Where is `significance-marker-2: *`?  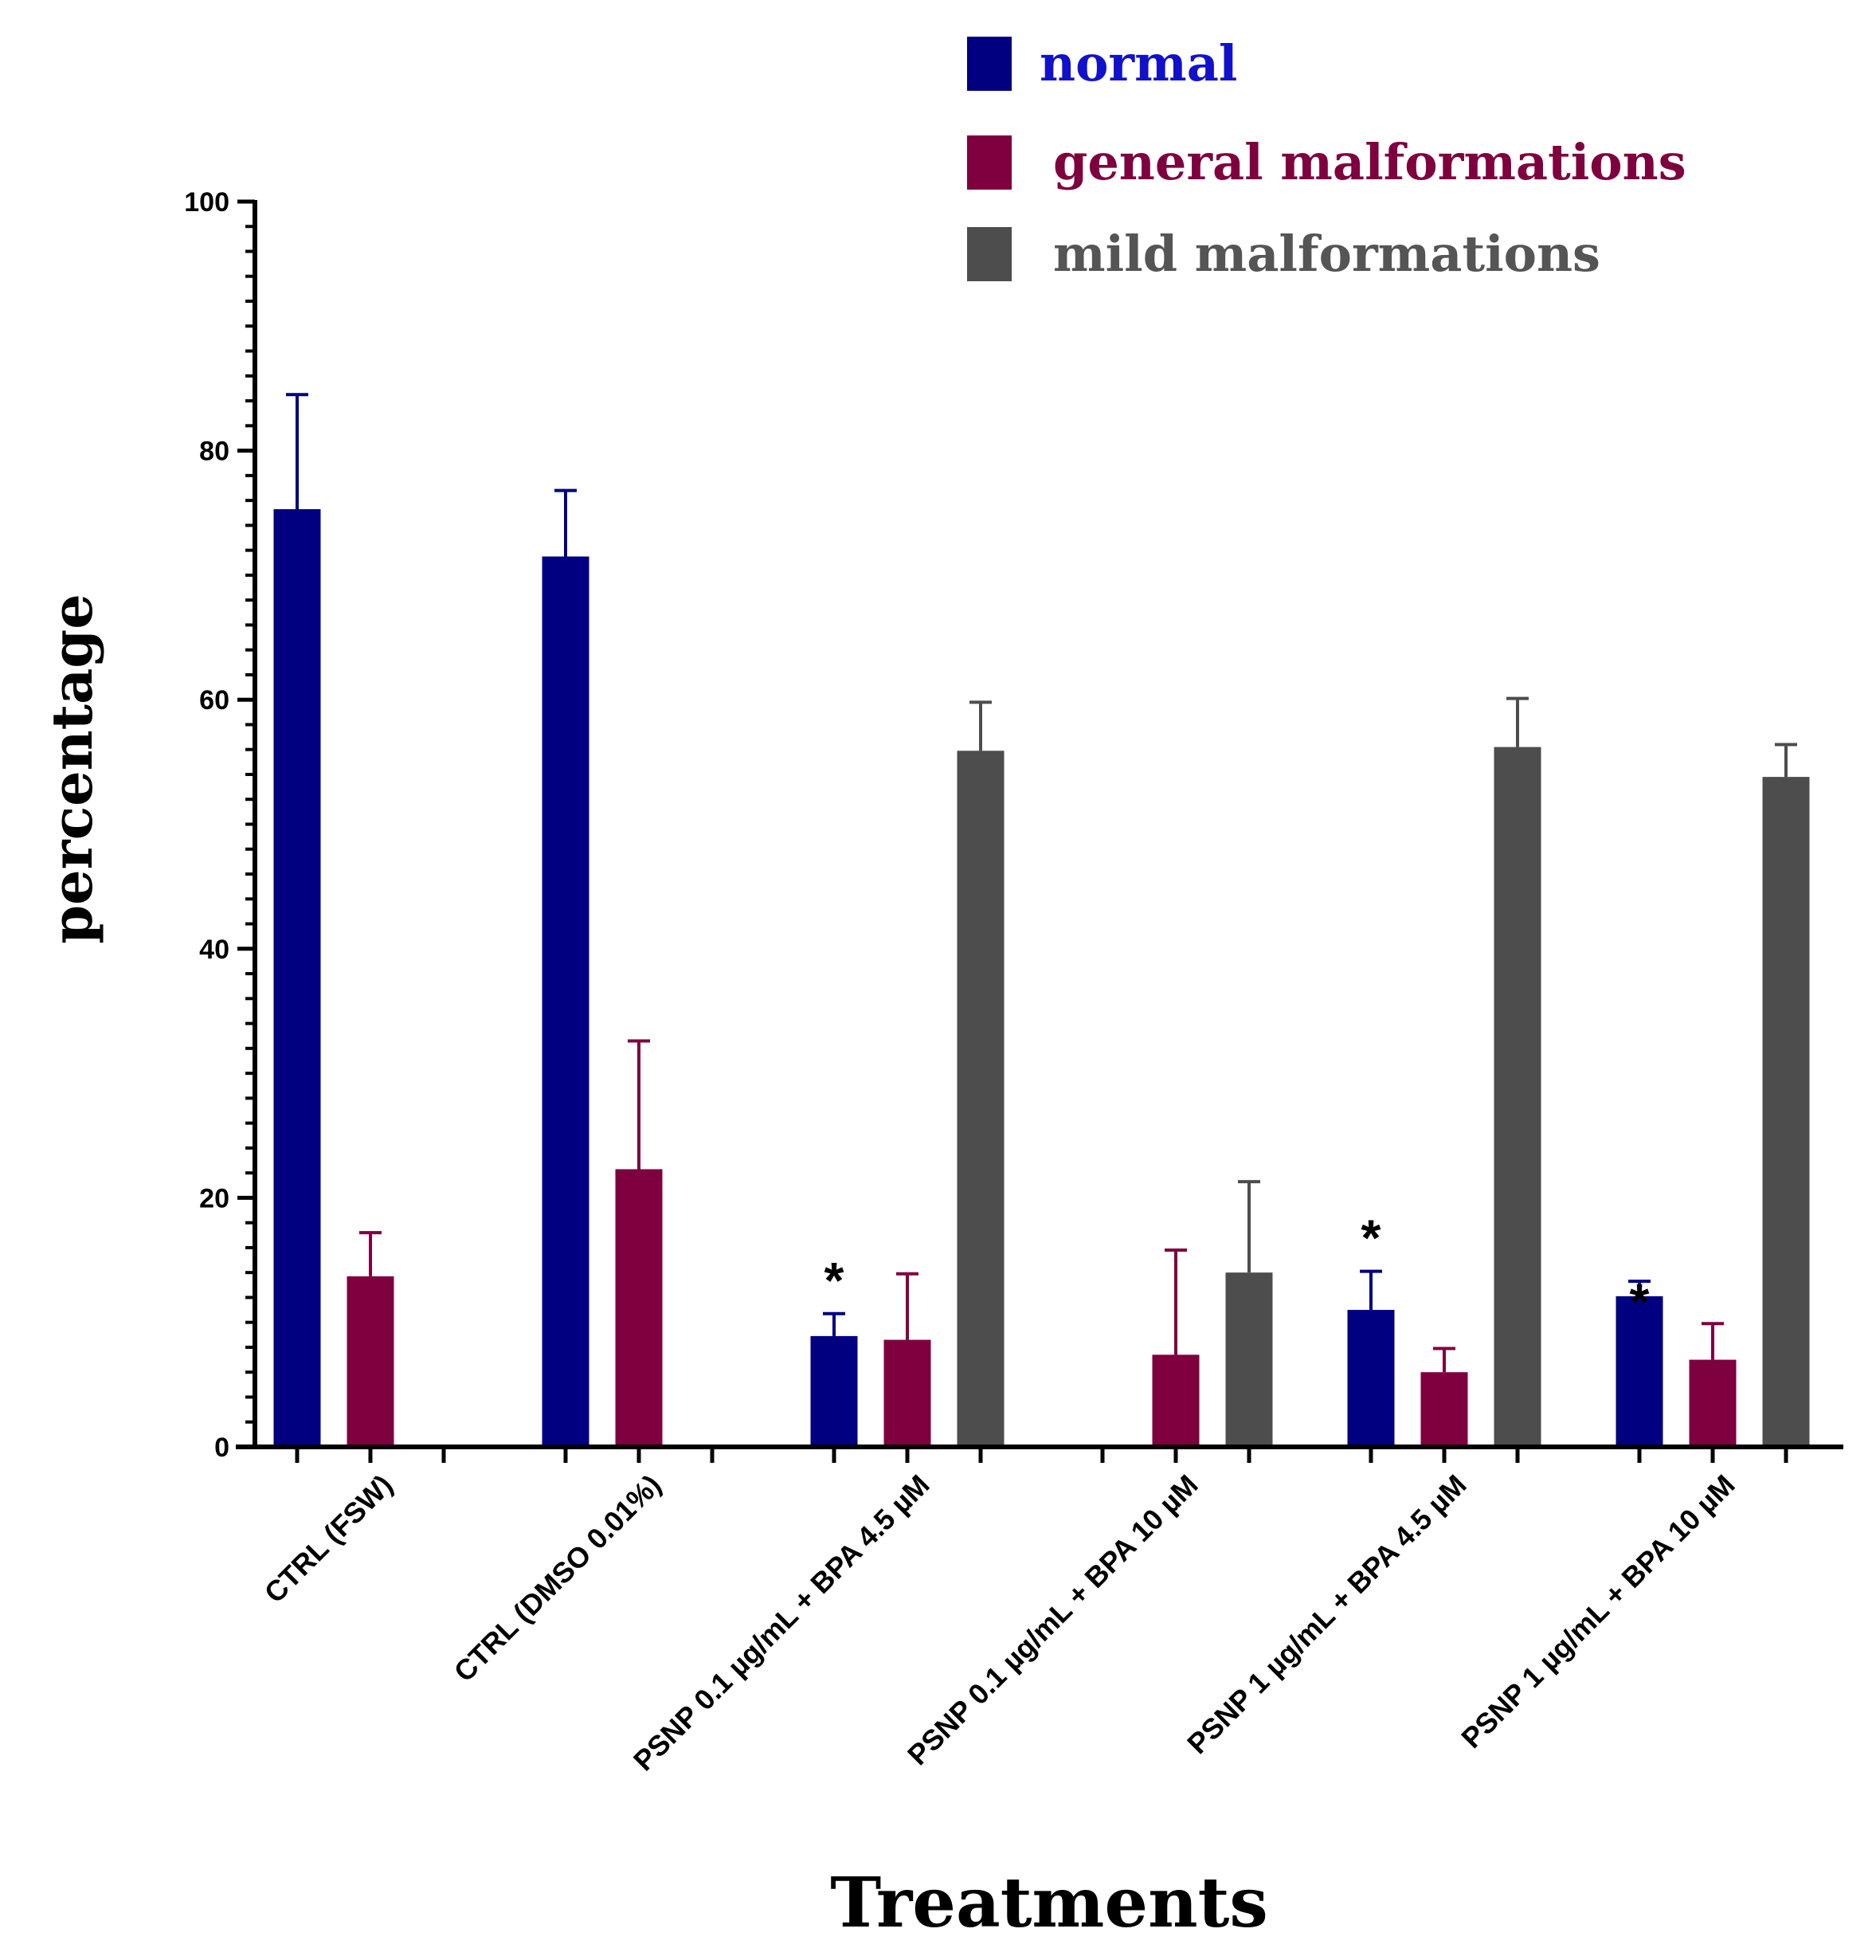 significance-marker-2: * is located at coordinates (1640, 1302).